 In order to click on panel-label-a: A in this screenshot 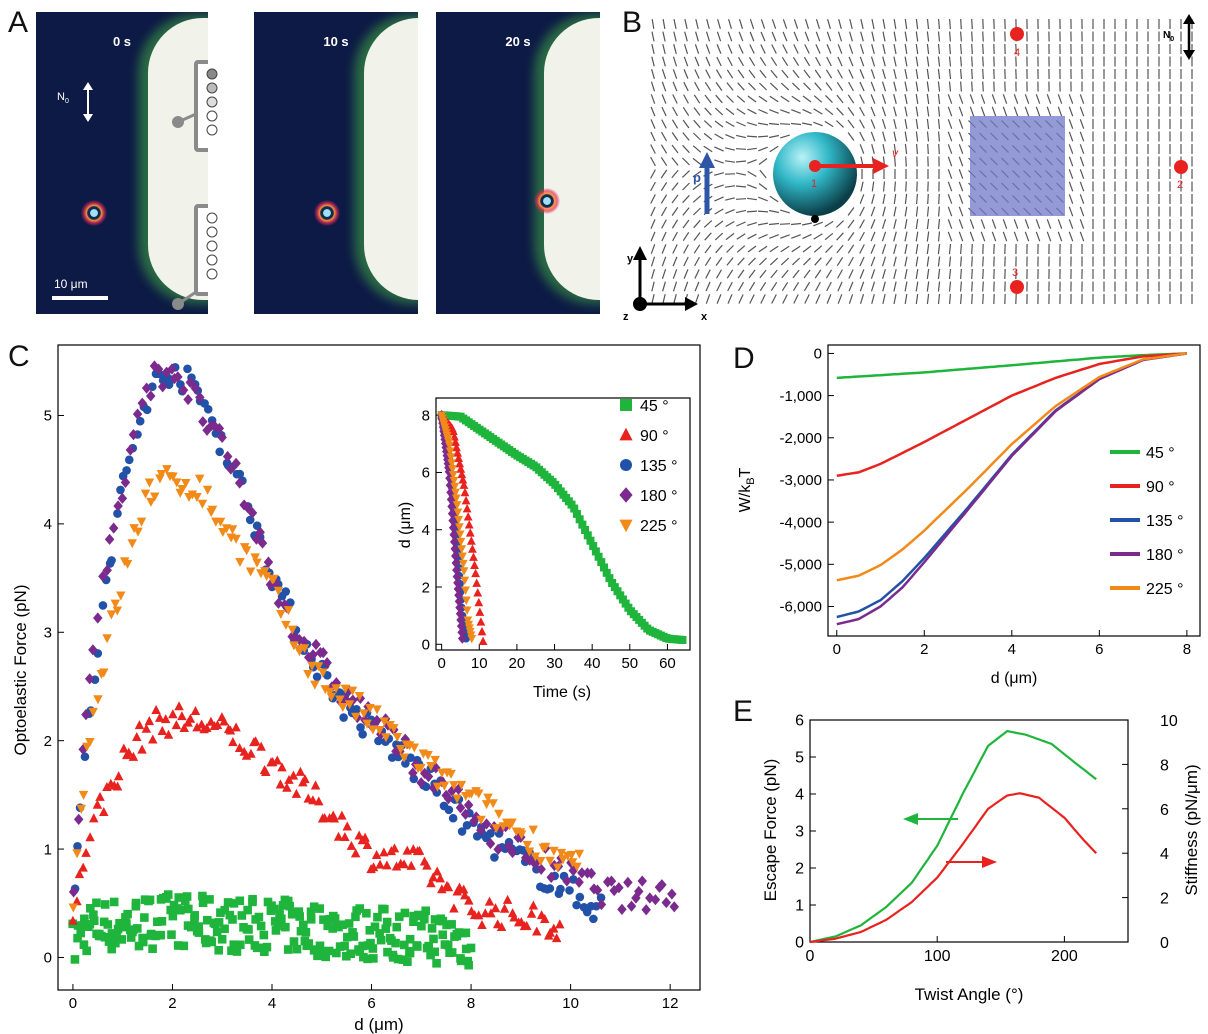, I will do `click(18, 22)`.